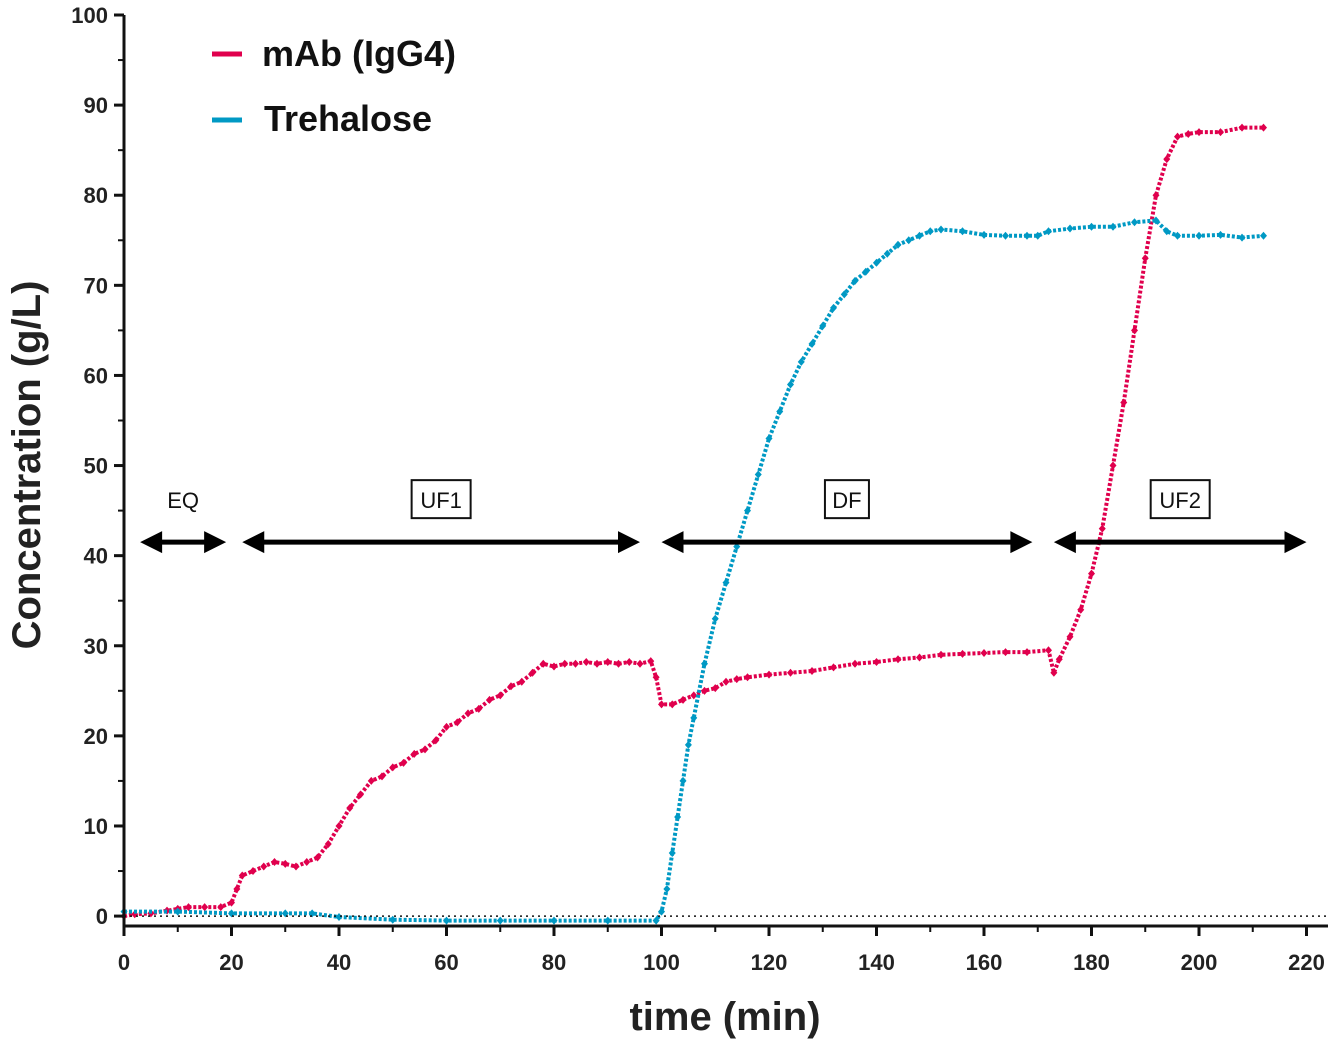 This screenshot has width=1330, height=1048. I want to click on phase-label: UF1, so click(441, 500).